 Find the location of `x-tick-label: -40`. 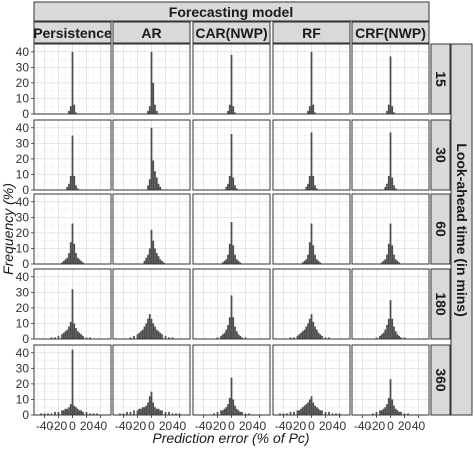

x-tick-label: -40 is located at coordinates (45, 426).